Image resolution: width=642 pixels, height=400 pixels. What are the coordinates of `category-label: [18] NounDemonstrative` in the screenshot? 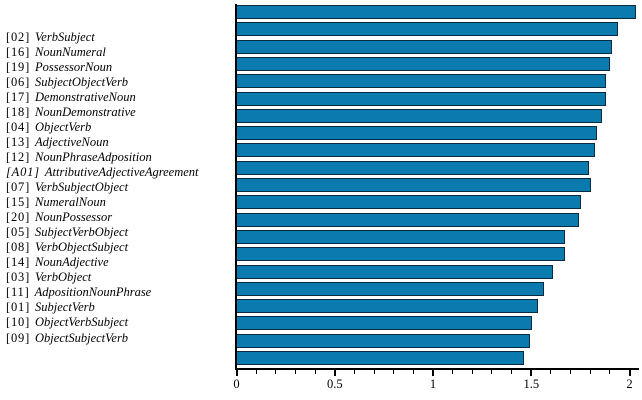 It's located at (71, 112).